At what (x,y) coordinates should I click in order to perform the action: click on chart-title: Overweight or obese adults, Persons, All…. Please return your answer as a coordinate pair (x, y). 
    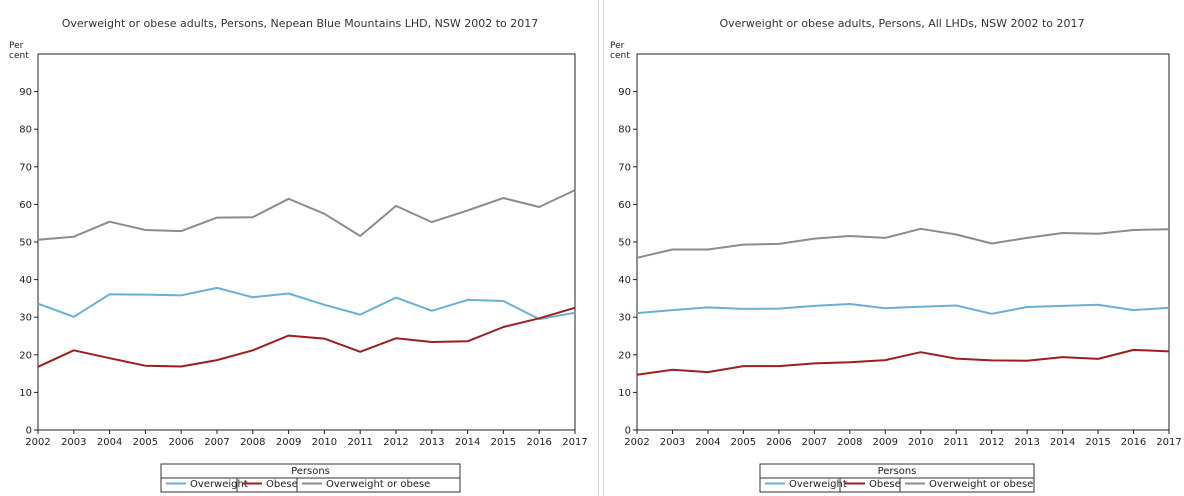
    Looking at the image, I should click on (901, 23).